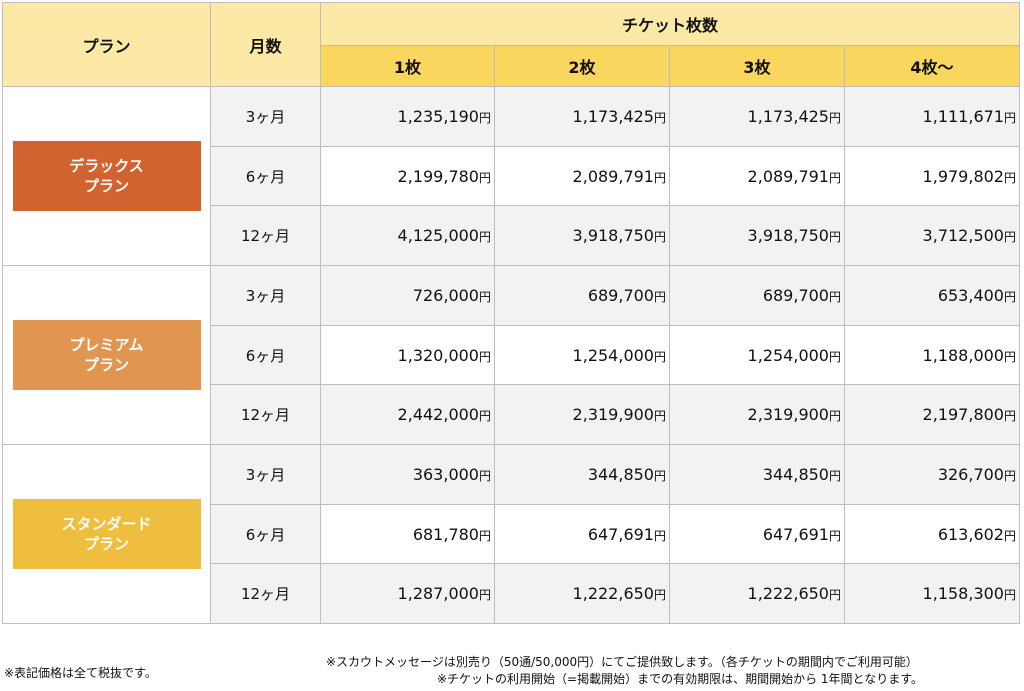 The width and height of the screenshot is (1024, 691). I want to click on price-cell: 1,111,671円, so click(932, 116).